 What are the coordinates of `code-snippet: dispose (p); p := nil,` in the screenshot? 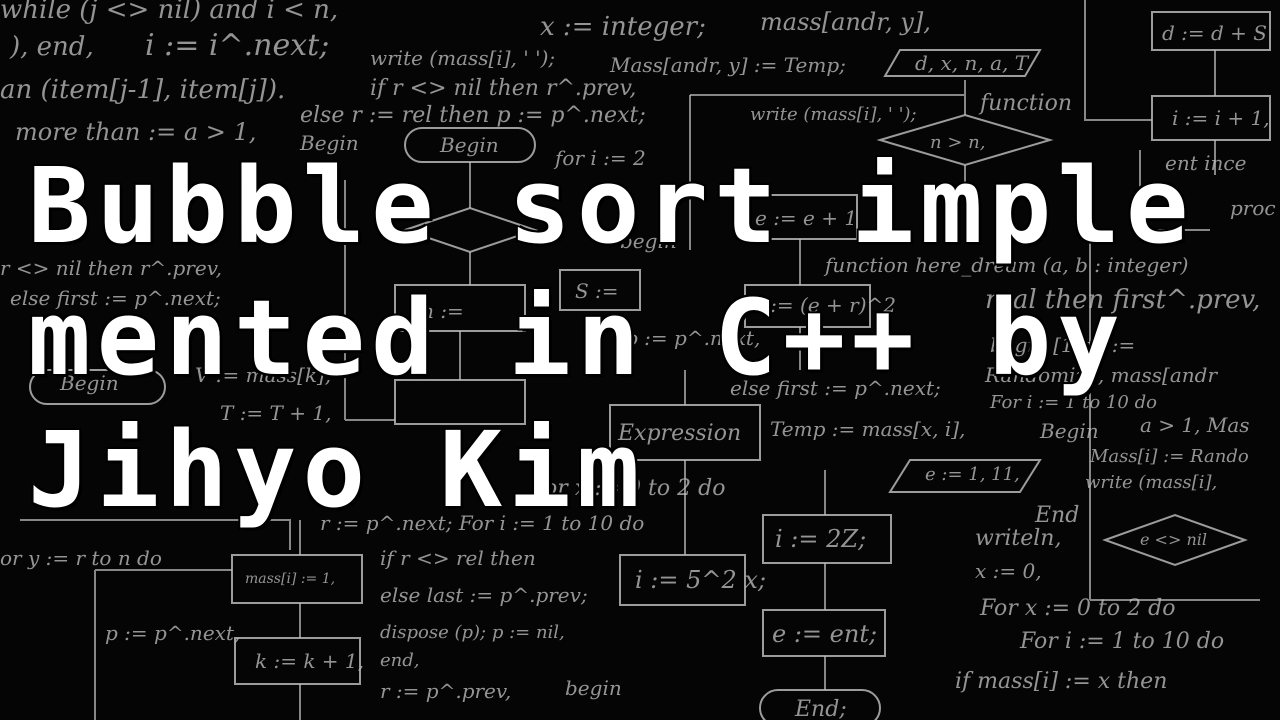 It's located at (472, 632).